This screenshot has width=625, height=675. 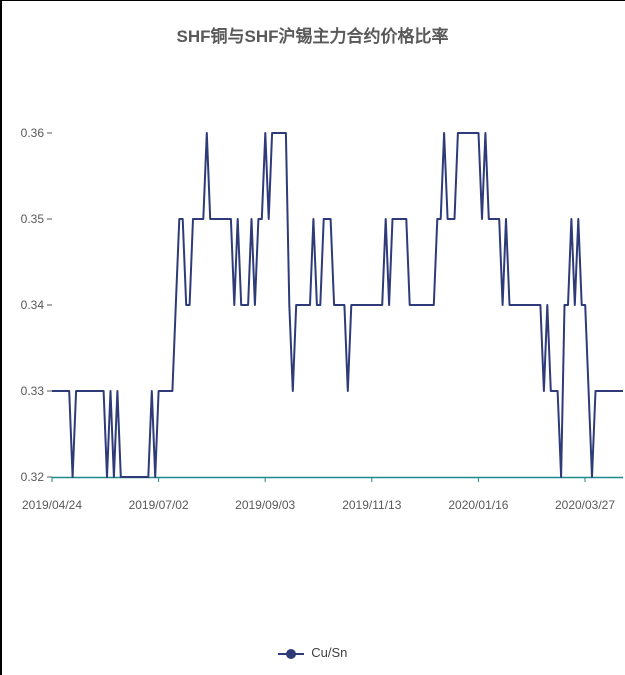 What do you see at coordinates (265, 505) in the screenshot?
I see `x-tick-label: 2019/09/03` at bounding box center [265, 505].